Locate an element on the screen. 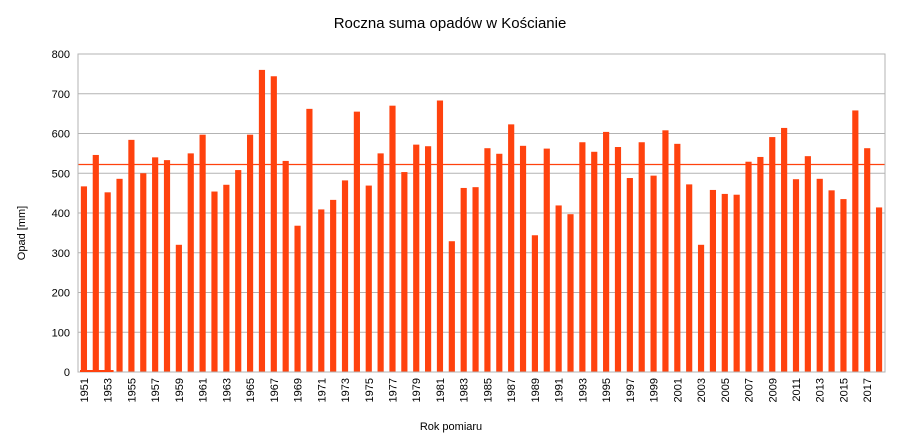 The width and height of the screenshot is (900, 447). bar-2002 is located at coordinates (689, 278).